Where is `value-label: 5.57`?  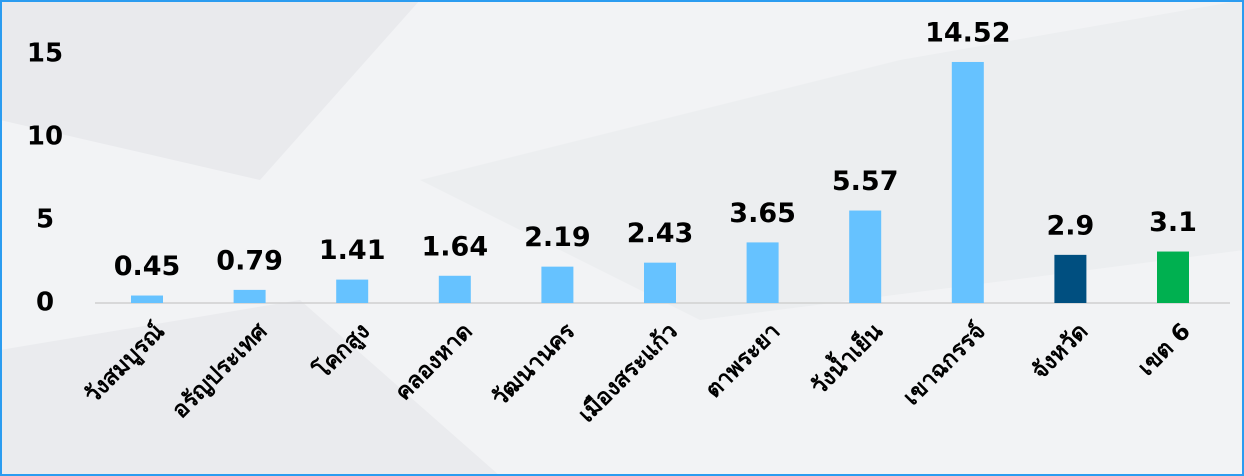 value-label: 5.57 is located at coordinates (865, 181).